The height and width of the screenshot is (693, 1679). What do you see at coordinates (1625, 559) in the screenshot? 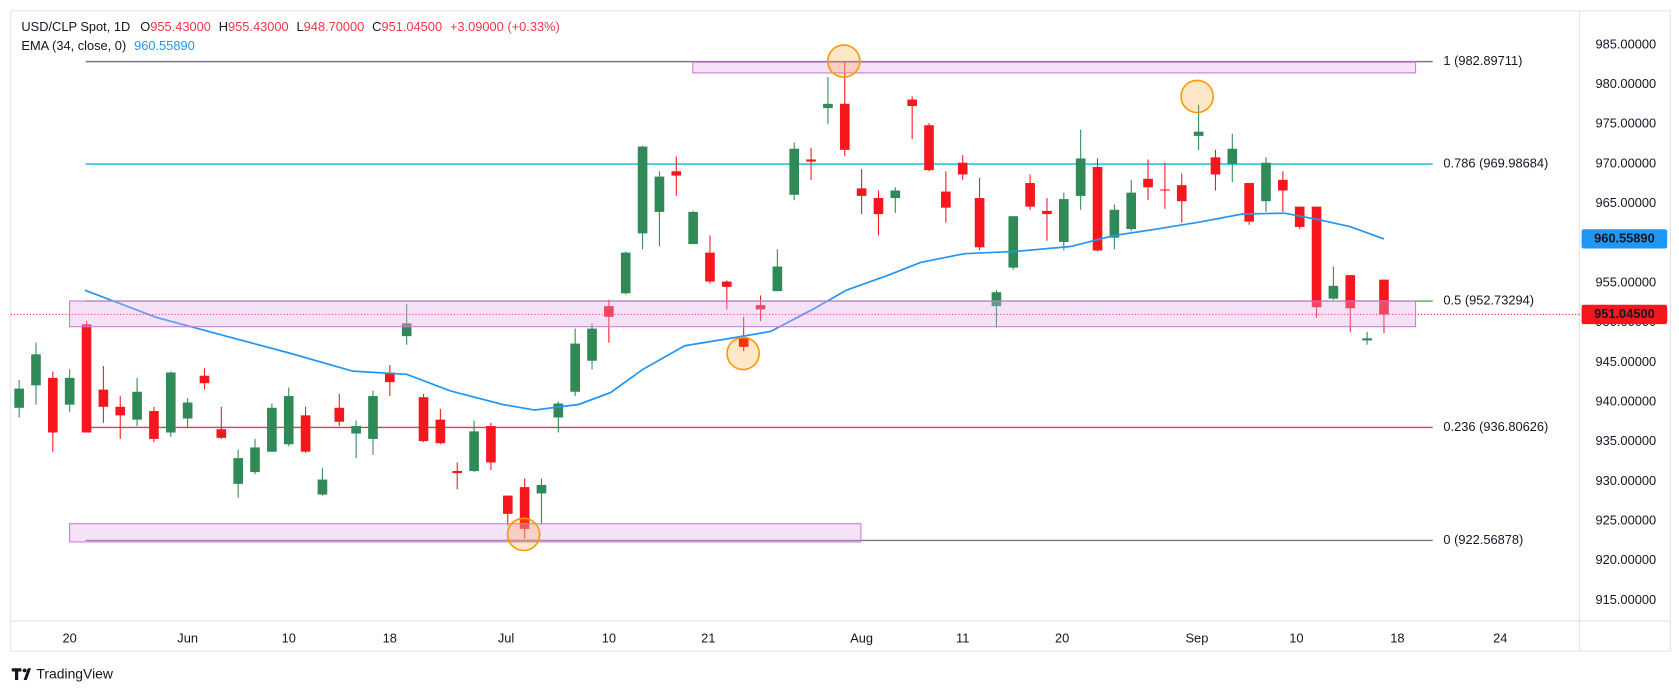
I see `y-tick-label: 920.00000` at bounding box center [1625, 559].